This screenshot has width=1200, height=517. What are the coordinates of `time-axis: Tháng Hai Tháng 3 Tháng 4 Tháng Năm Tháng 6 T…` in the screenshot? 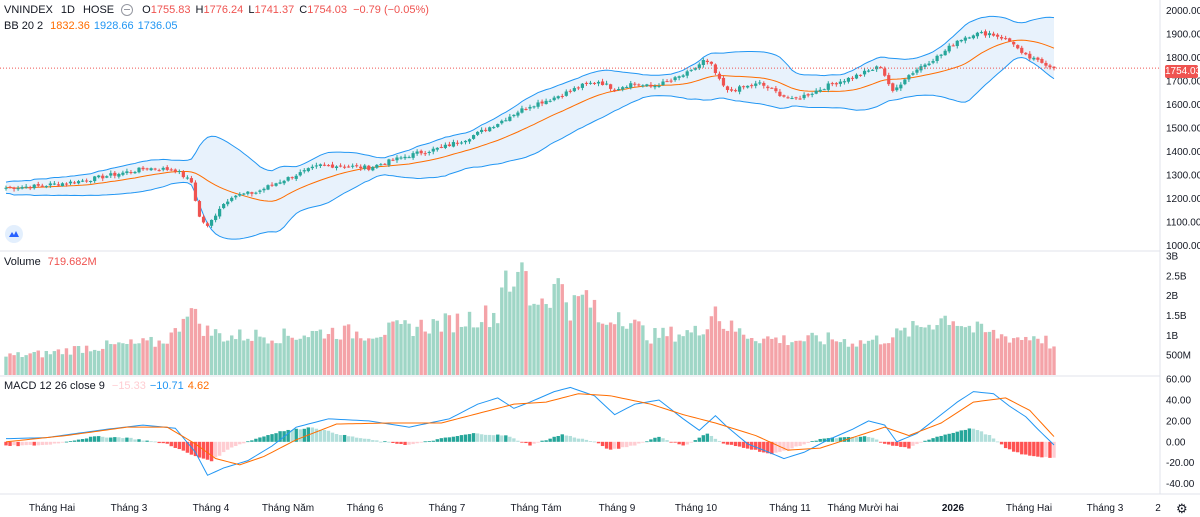 It's located at (595, 508).